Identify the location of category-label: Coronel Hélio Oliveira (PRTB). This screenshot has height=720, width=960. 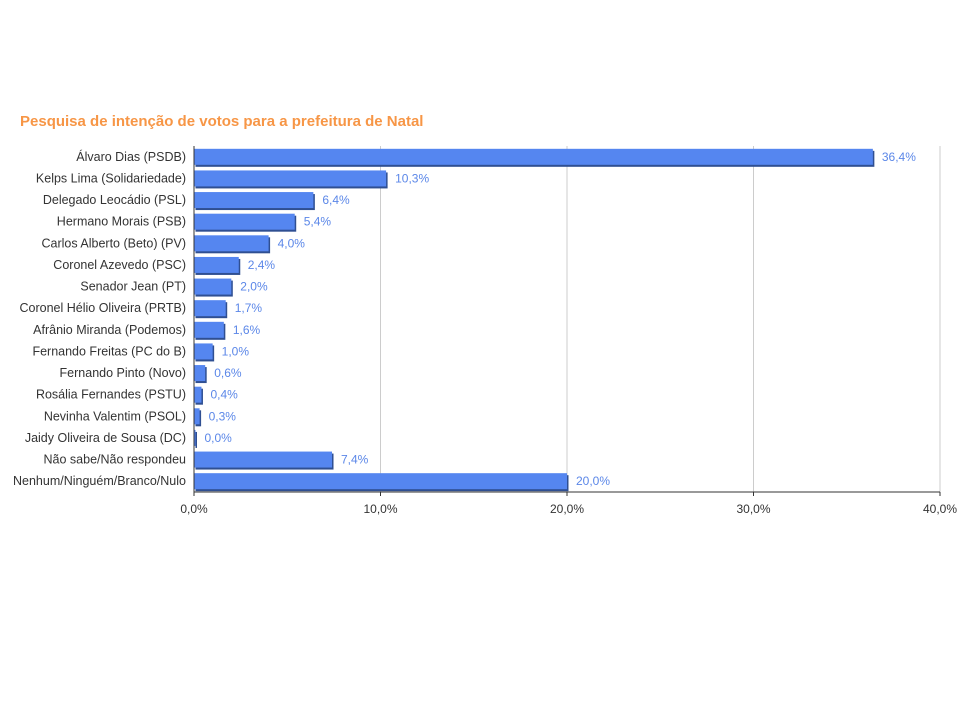
(103, 308).